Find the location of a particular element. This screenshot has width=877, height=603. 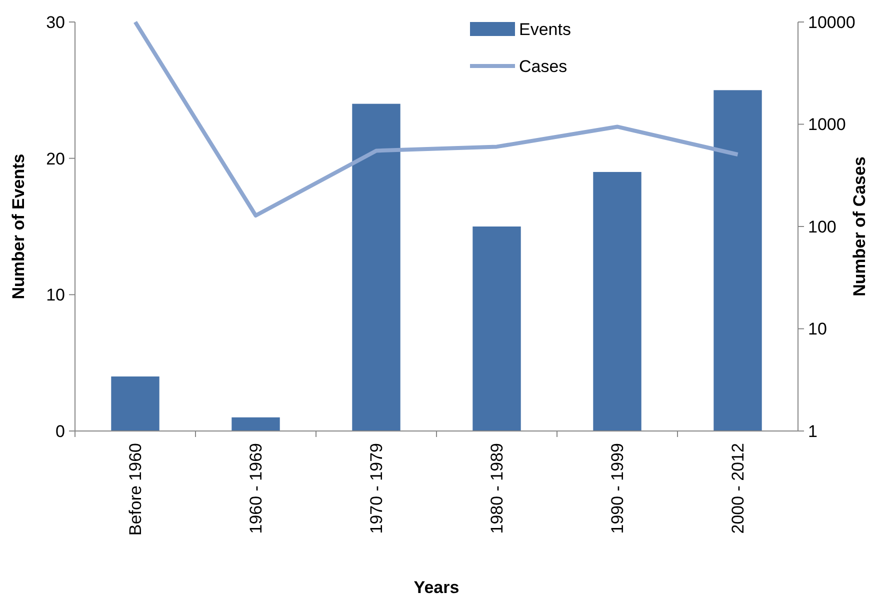

y-tick-label: 20 is located at coordinates (55, 158).